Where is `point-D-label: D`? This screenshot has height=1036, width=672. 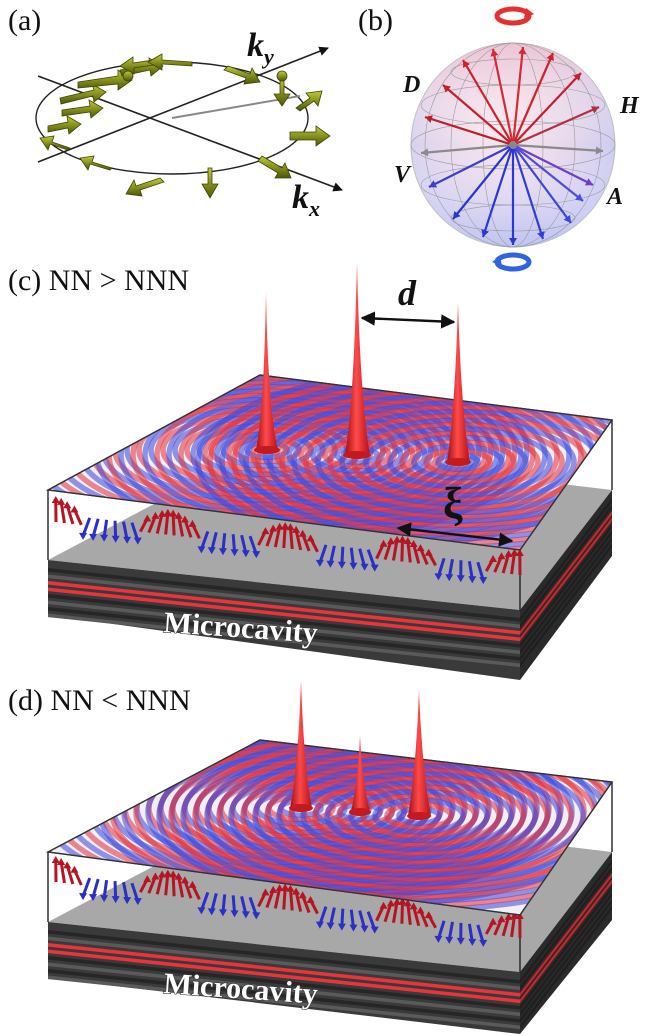
point-D-label: D is located at coordinates (411, 85).